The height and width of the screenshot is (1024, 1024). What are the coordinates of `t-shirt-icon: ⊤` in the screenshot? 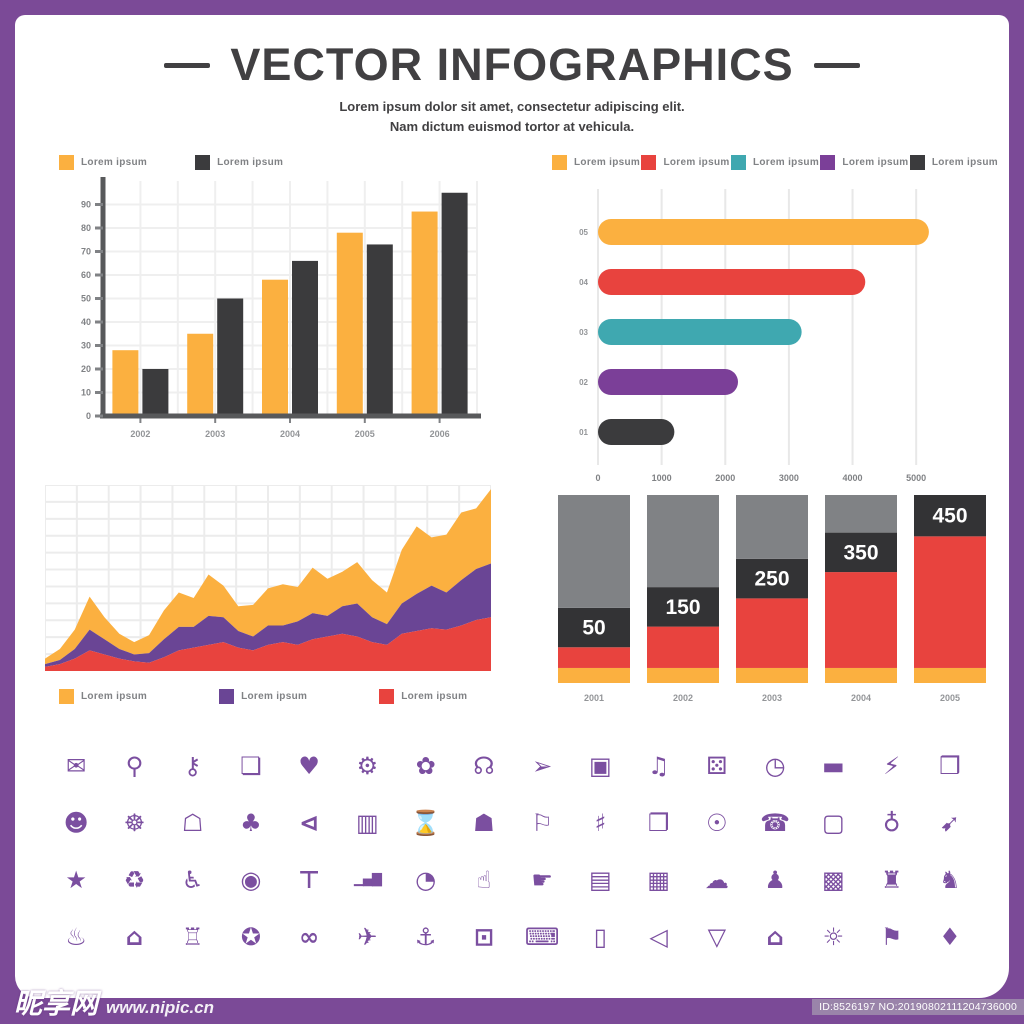 It's located at (309, 879).